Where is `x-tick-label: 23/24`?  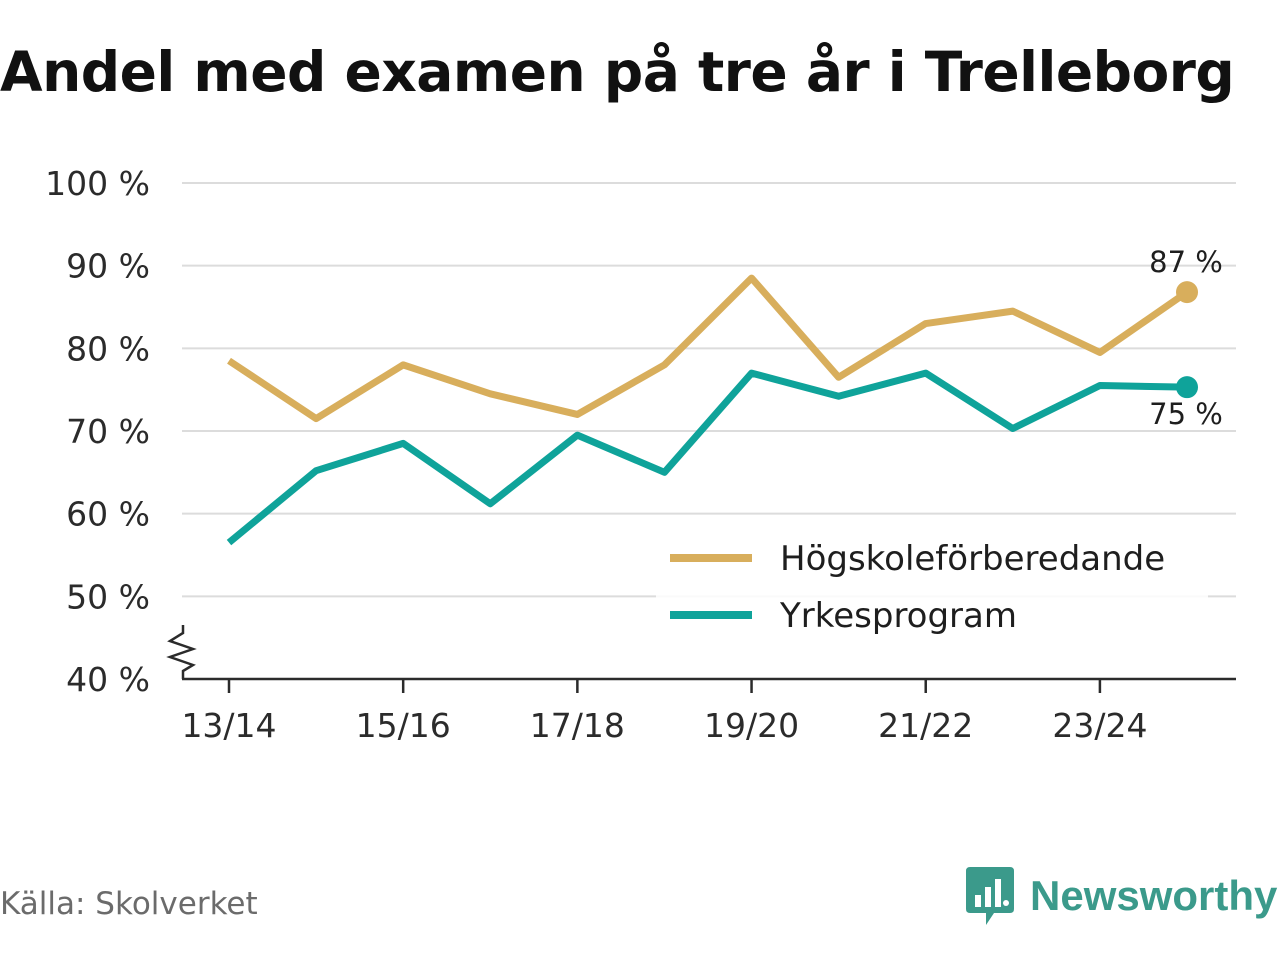 x-tick-label: 23/24 is located at coordinates (1099, 725).